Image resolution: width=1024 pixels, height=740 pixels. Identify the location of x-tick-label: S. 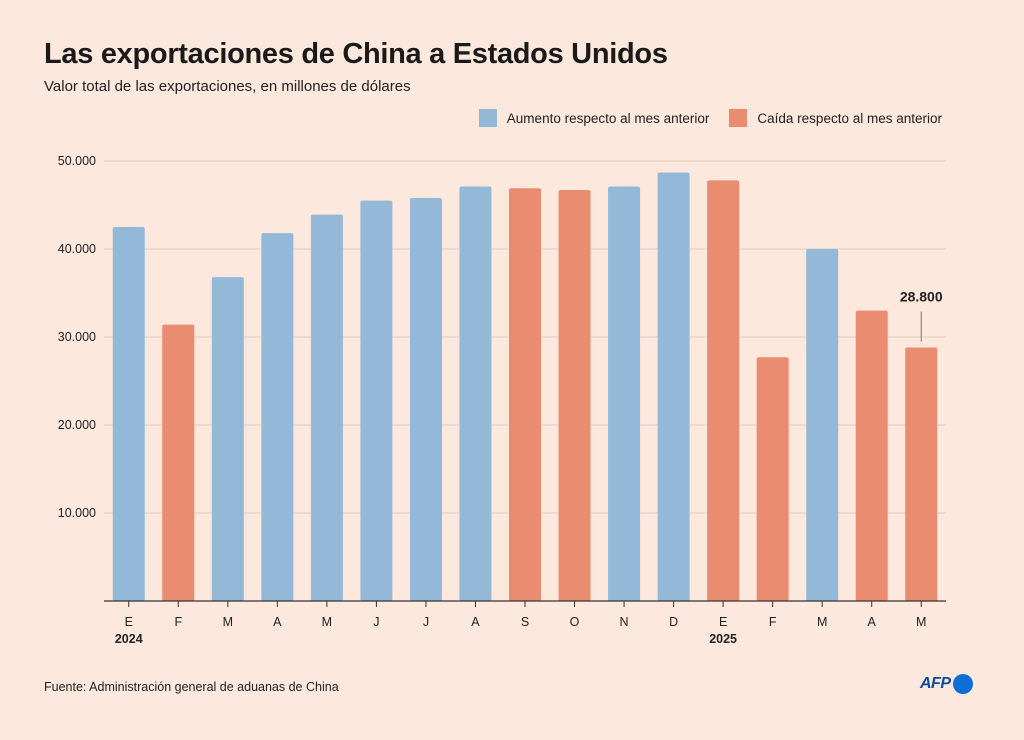
(525, 622).